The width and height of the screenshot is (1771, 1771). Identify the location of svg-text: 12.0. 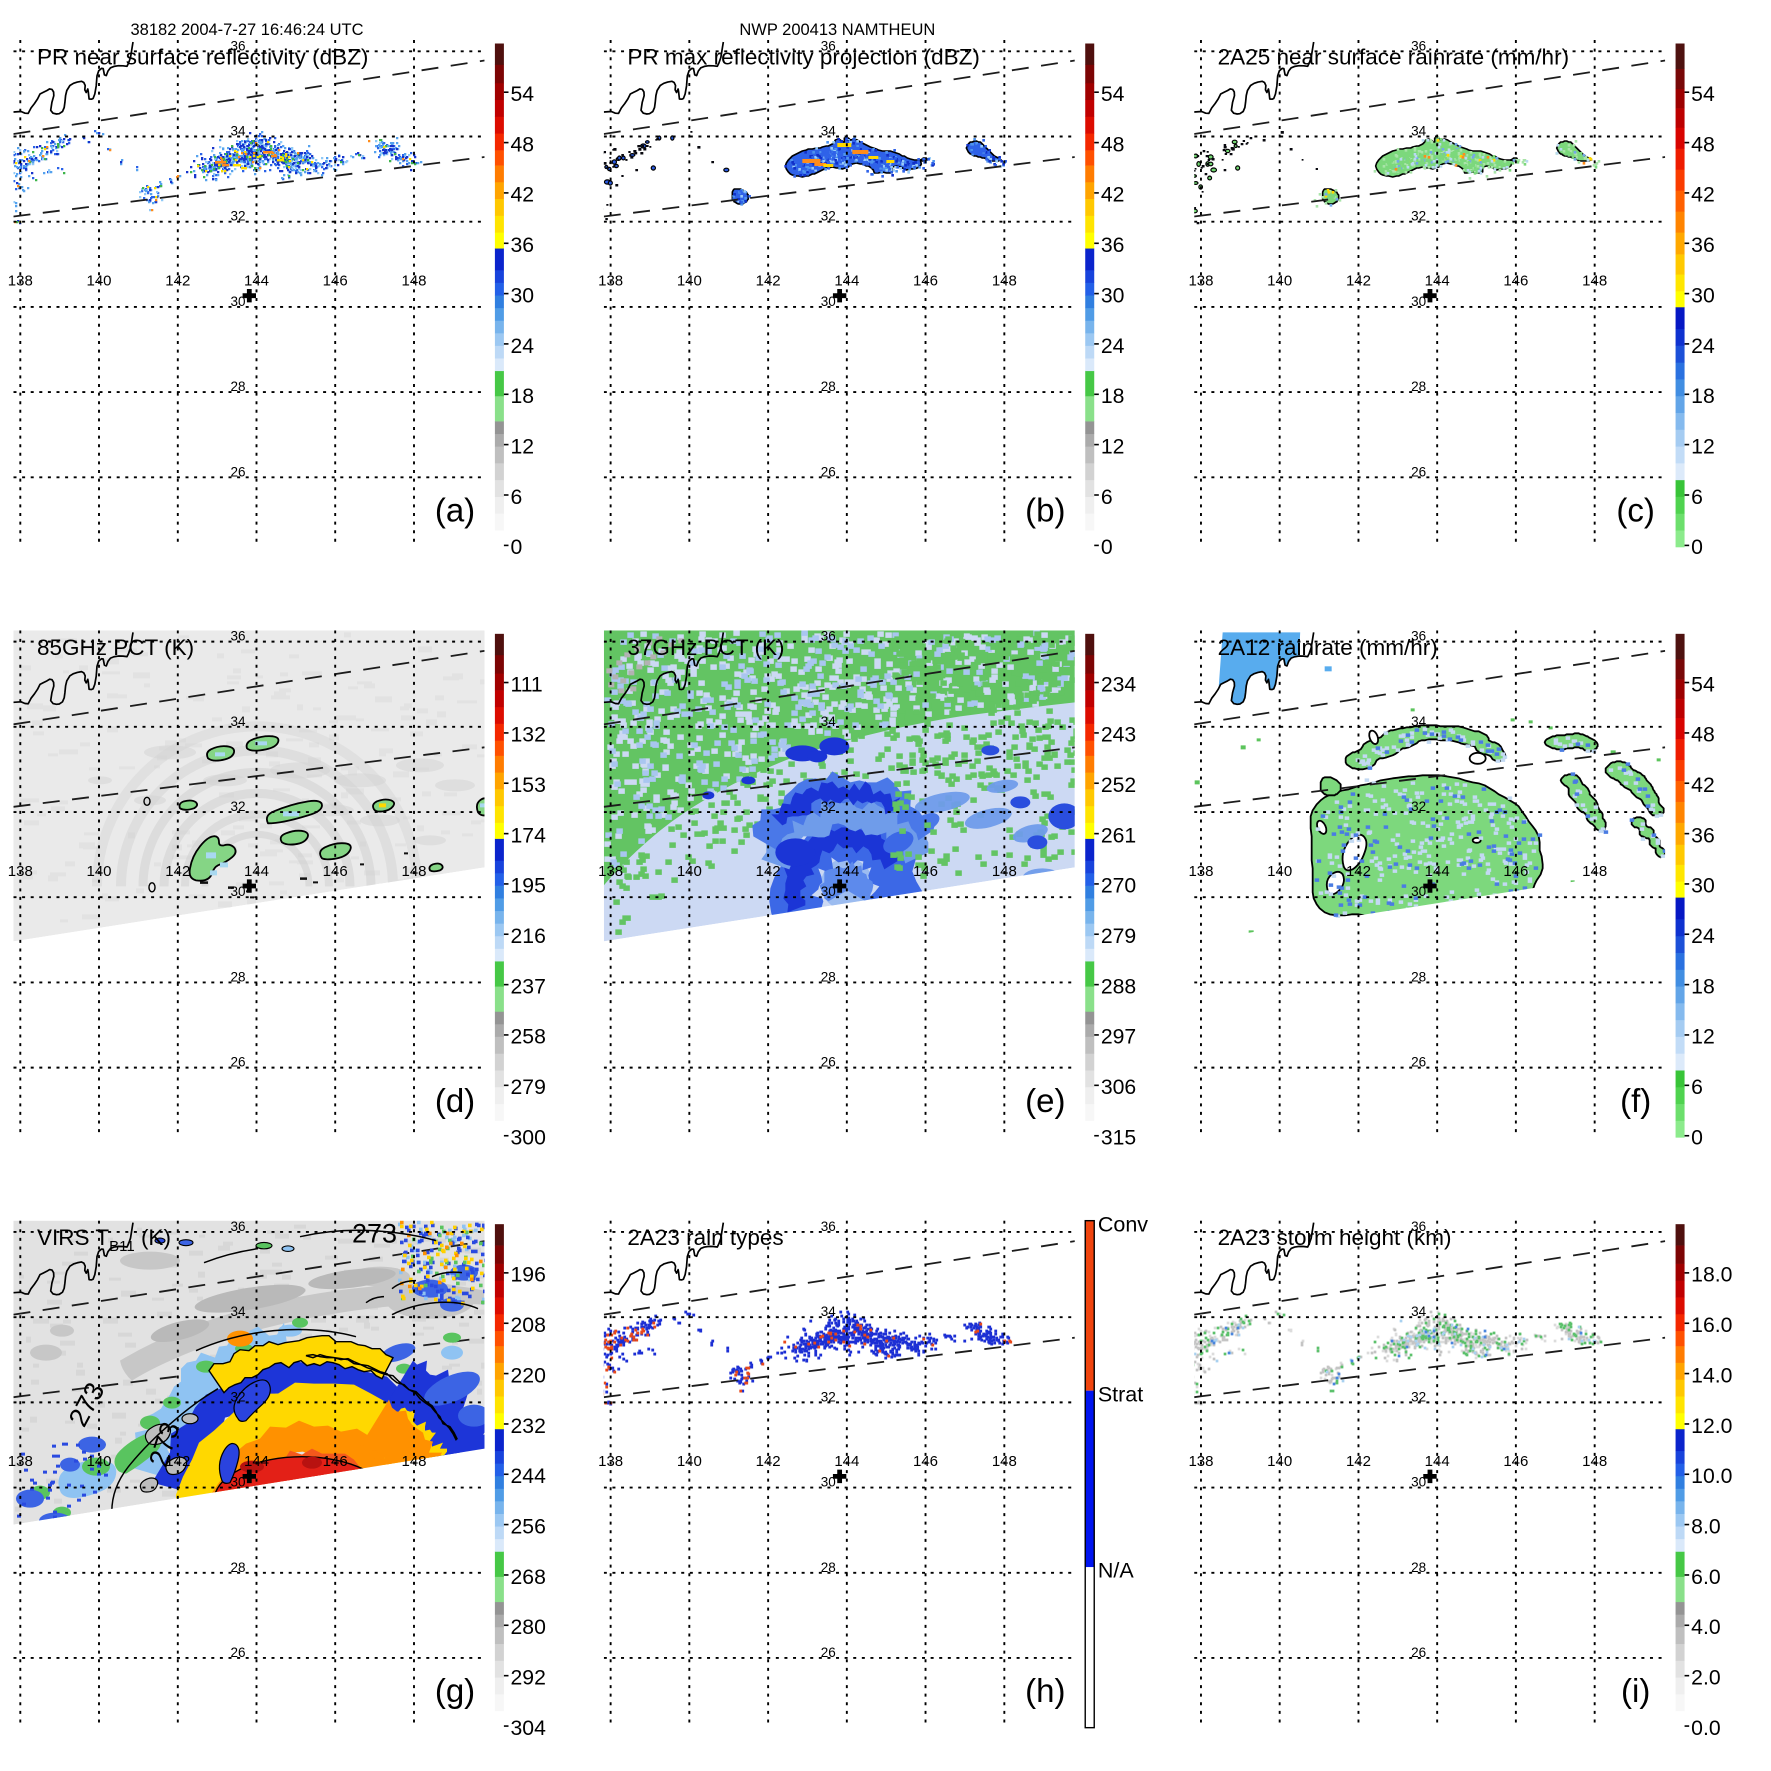
(1711, 1426).